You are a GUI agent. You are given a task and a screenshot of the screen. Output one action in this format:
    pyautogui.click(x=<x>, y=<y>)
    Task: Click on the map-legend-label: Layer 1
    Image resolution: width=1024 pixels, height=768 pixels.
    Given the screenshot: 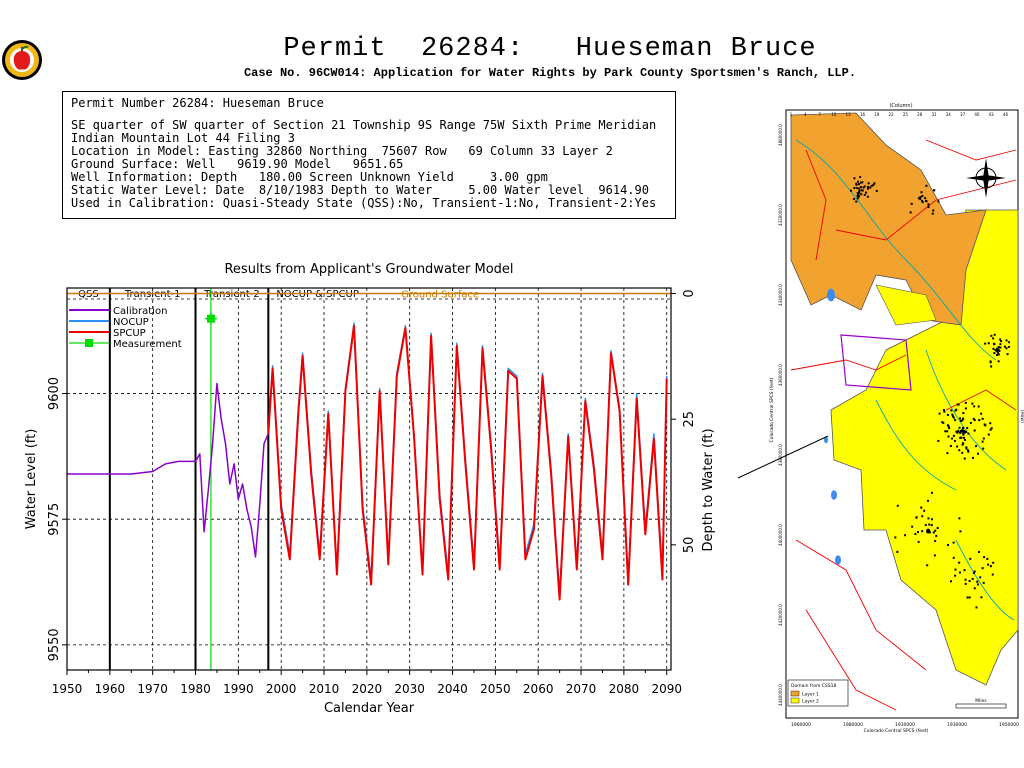 What is the action you would take?
    pyautogui.click(x=810, y=695)
    